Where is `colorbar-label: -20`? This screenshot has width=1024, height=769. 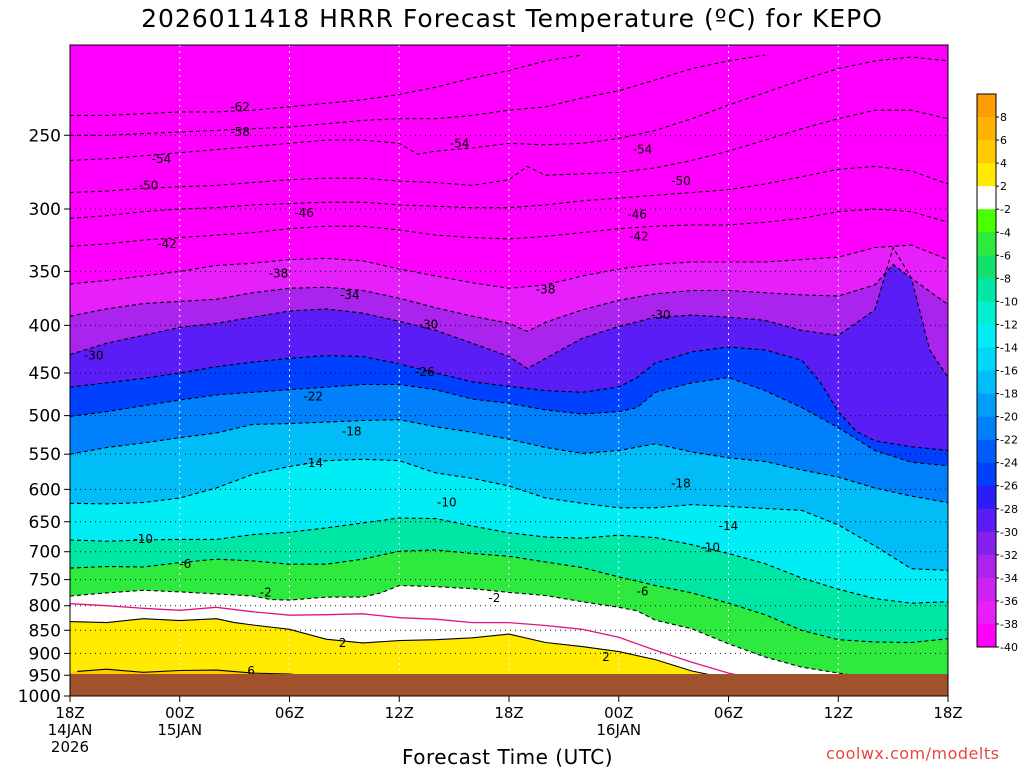 colorbar-label: -20 is located at coordinates (1009, 417).